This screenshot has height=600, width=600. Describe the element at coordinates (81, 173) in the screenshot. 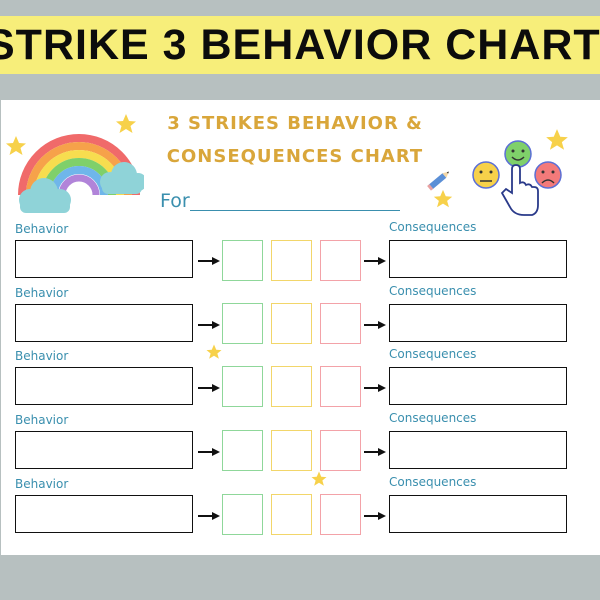

I see `rainbow-icon` at that location.